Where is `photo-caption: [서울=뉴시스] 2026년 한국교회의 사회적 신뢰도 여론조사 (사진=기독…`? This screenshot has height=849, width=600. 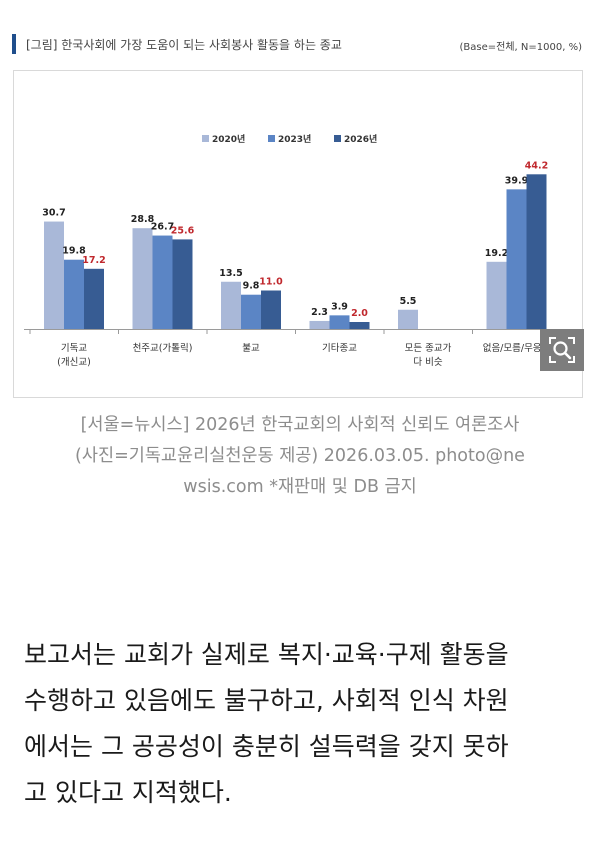 photo-caption: [서울=뉴시스] 2026년 한국교회의 사회적 신뢰도 여론조사 (사진=기독… is located at coordinates (300, 456).